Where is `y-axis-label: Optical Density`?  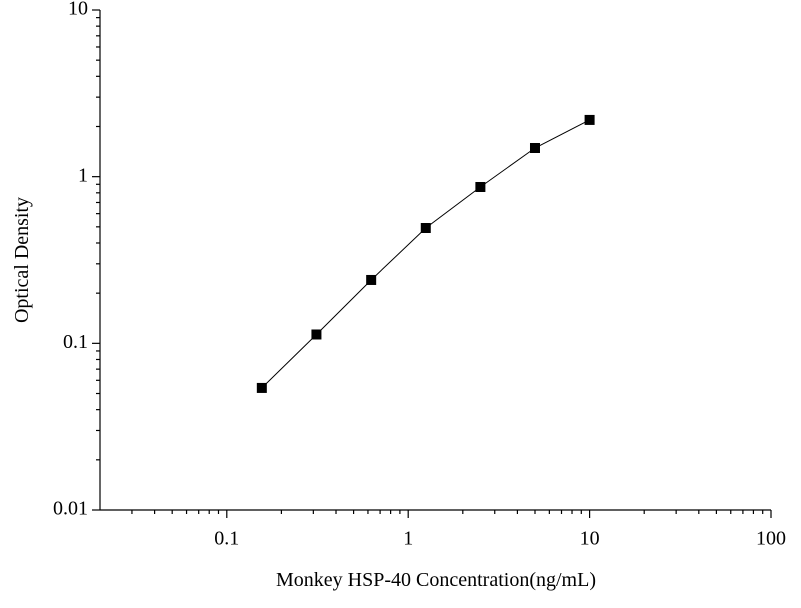
y-axis-label: Optical Density is located at coordinates (22, 260).